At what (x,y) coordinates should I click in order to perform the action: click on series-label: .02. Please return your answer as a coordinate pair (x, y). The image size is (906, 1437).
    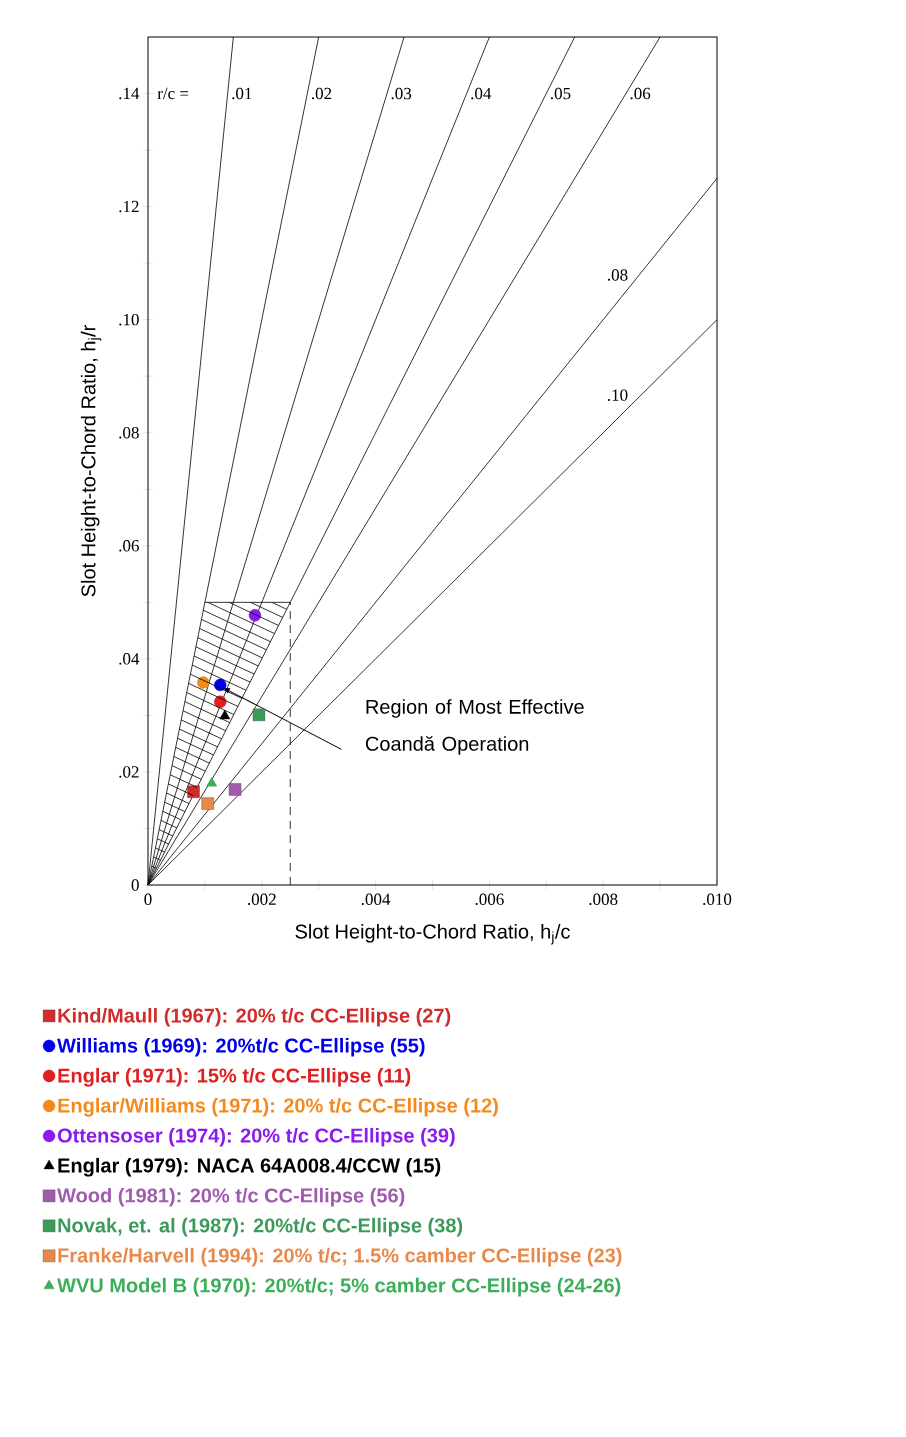
    Looking at the image, I should click on (321, 93).